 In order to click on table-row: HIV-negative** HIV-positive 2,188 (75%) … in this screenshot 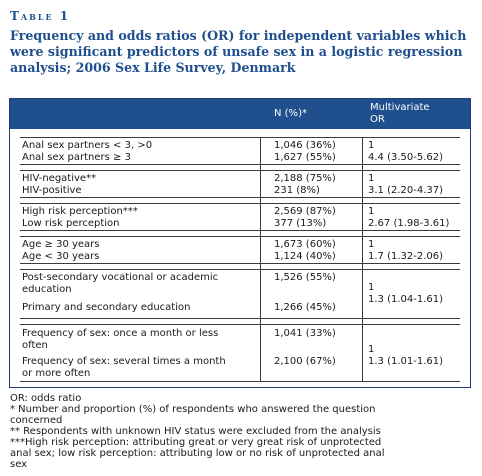, I will do `click(240, 184)`.